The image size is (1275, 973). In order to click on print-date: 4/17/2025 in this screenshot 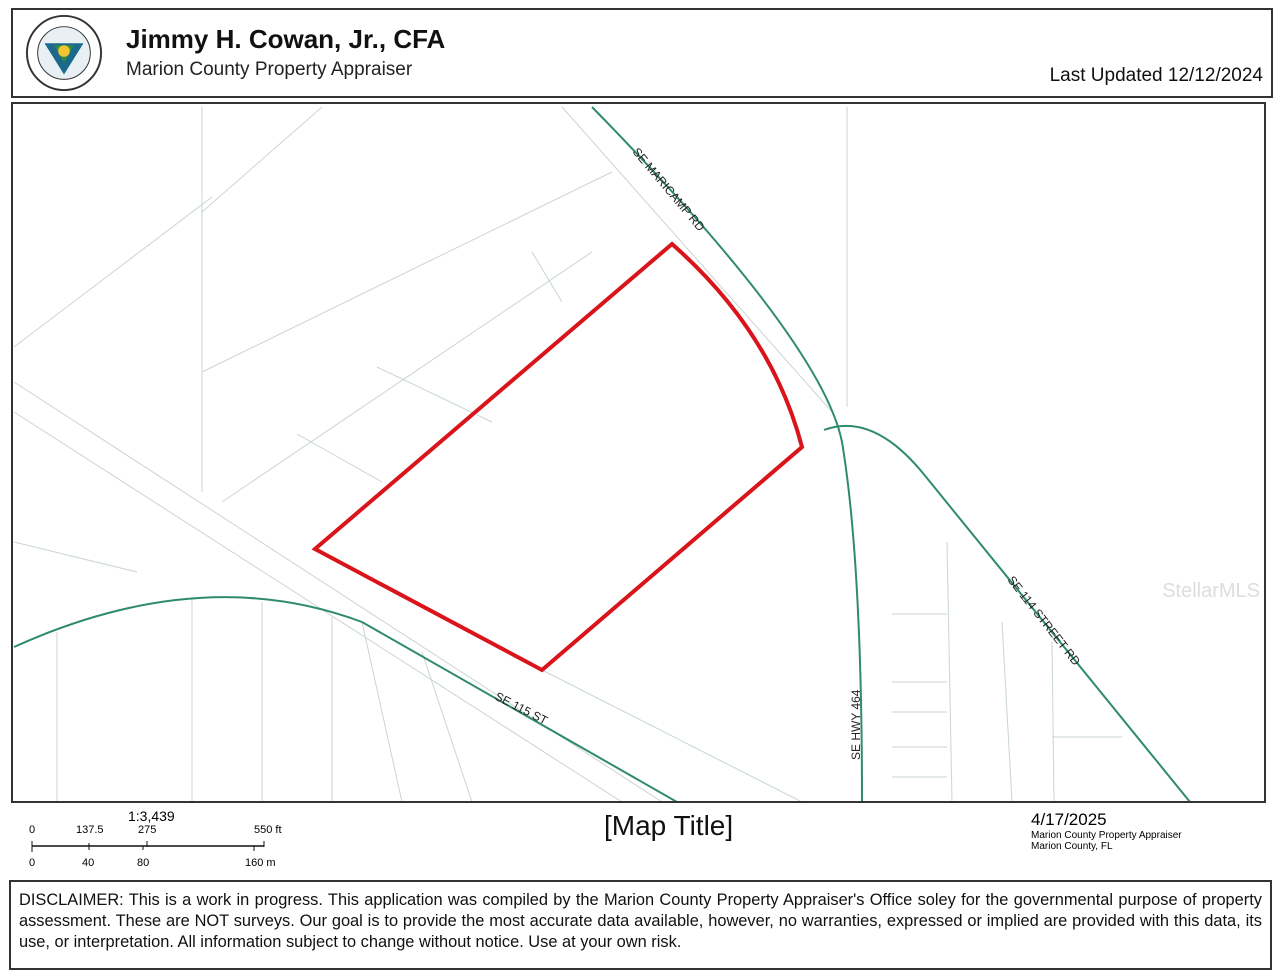, I will do `click(1069, 819)`.